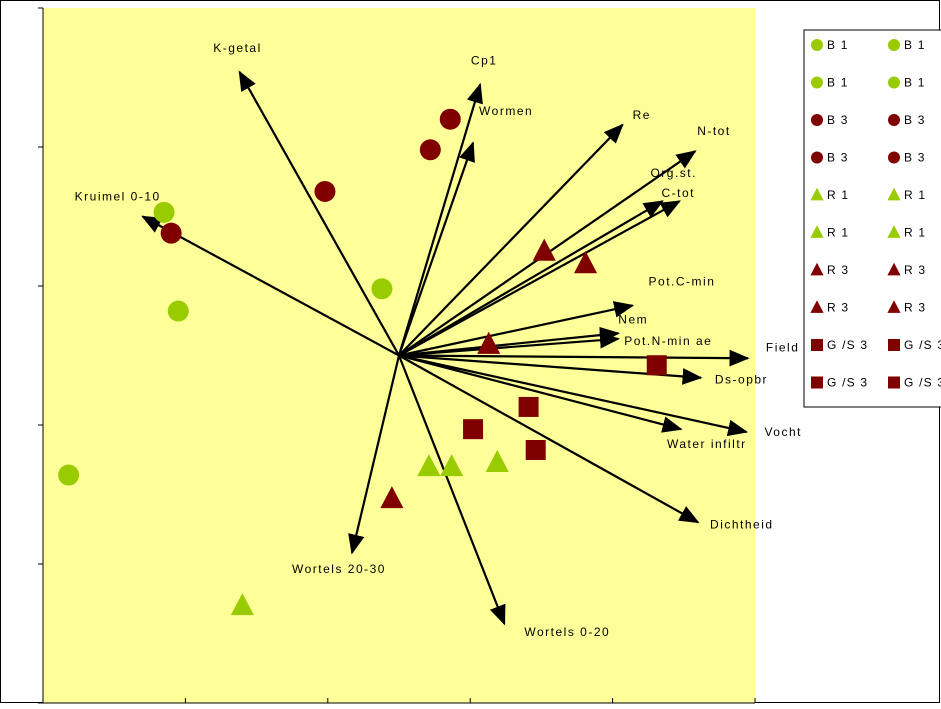 The image size is (941, 709). Describe the element at coordinates (673, 173) in the screenshot. I see `arrow-label: Org.st.` at that location.